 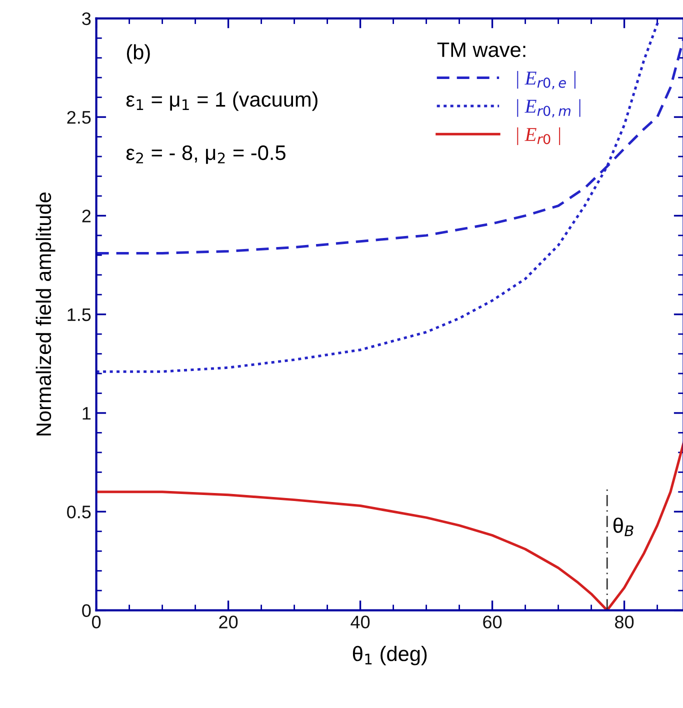 What do you see at coordinates (492, 622) in the screenshot?
I see `x-tick-label: 60` at bounding box center [492, 622].